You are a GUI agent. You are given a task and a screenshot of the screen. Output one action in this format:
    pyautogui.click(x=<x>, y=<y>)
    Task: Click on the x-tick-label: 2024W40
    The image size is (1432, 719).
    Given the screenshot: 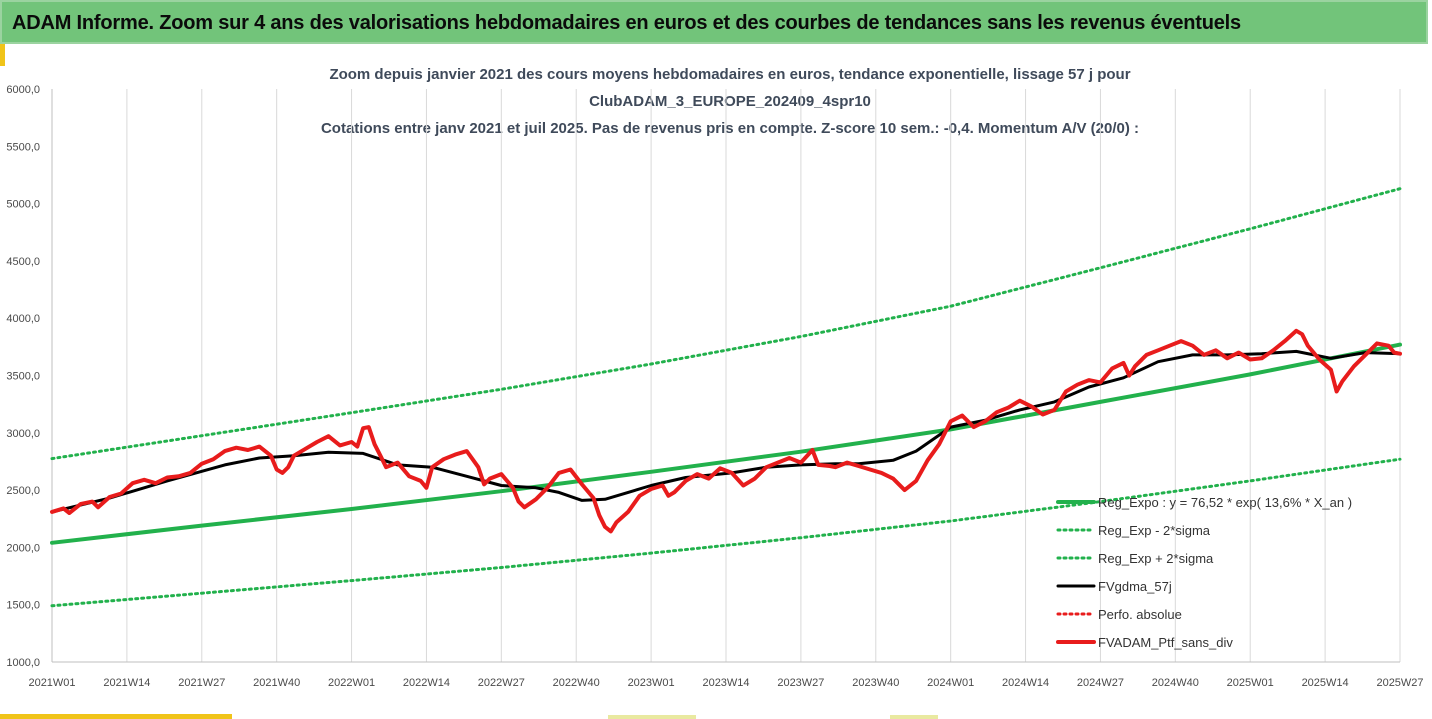 What is the action you would take?
    pyautogui.click(x=1175, y=683)
    